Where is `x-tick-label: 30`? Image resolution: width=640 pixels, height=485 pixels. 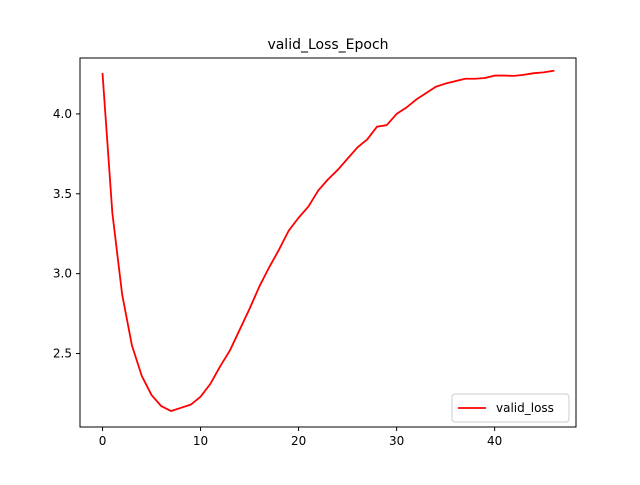
x-tick-label: 30 is located at coordinates (396, 441).